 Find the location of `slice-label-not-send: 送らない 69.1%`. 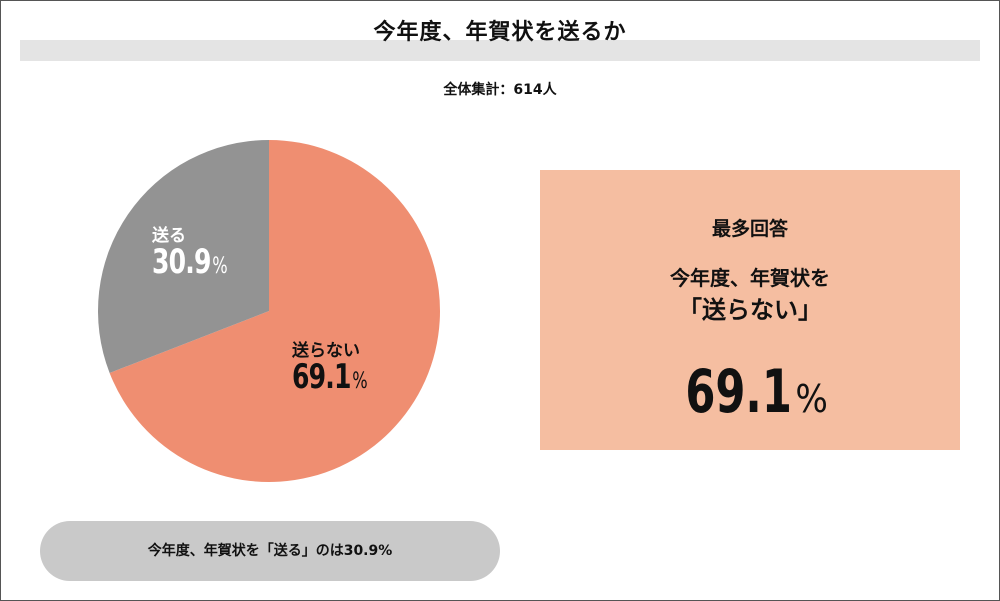

slice-label-not-send: 送らない 69.1% is located at coordinates (337, 369).